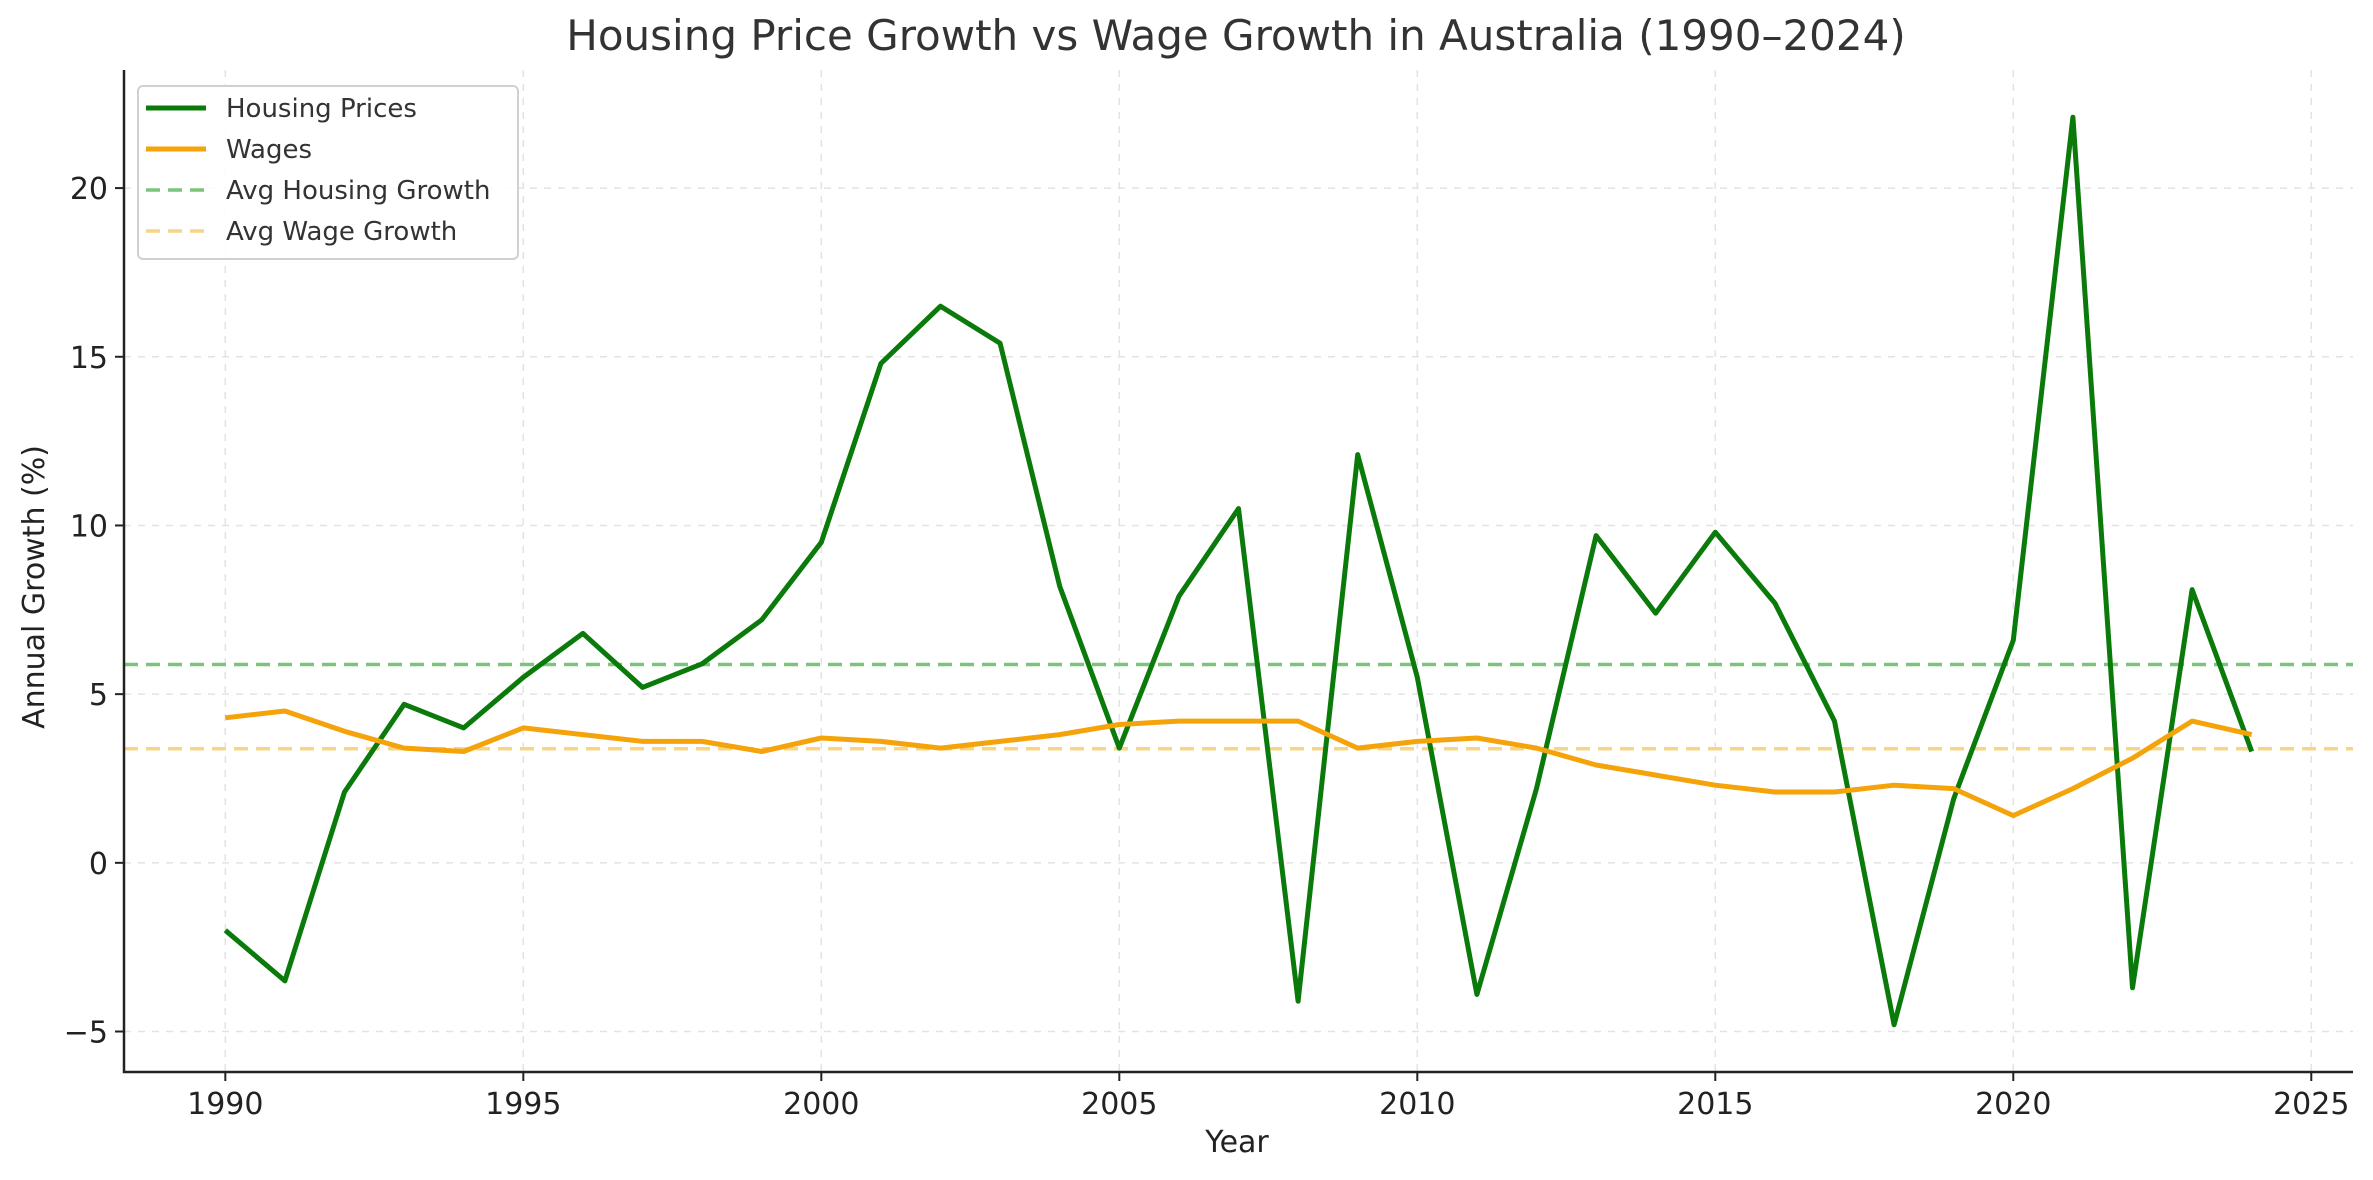  Describe the element at coordinates (1268, 1097) in the screenshot. I see `x-axis-ticks: 1990 1995 2000 2005 2010 2015 2020 2025` at that location.